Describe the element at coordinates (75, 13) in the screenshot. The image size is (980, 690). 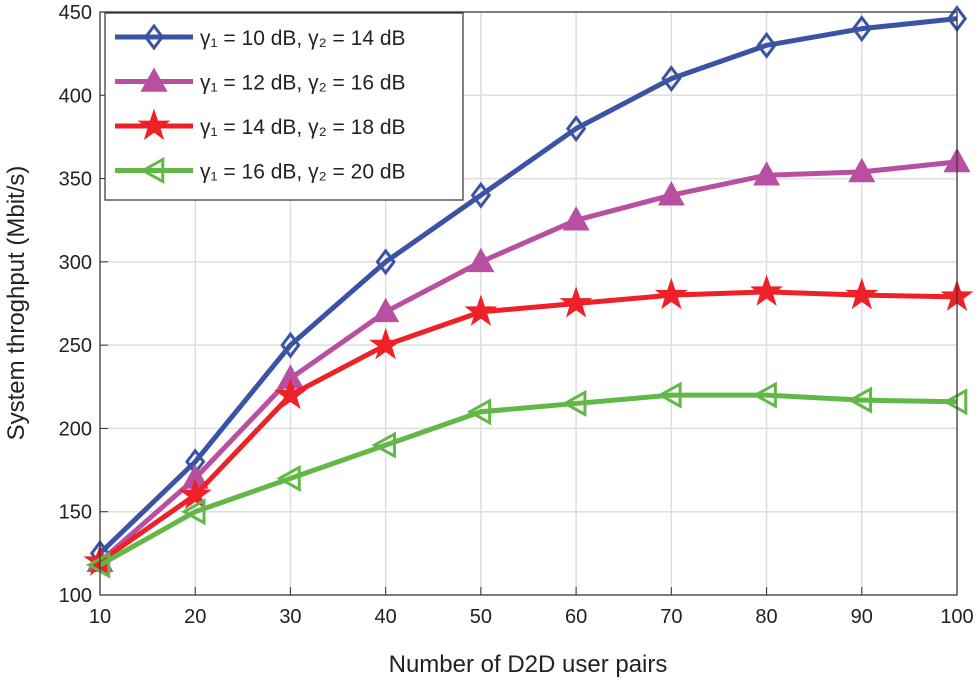
I see `y-tick-label: 450` at that location.